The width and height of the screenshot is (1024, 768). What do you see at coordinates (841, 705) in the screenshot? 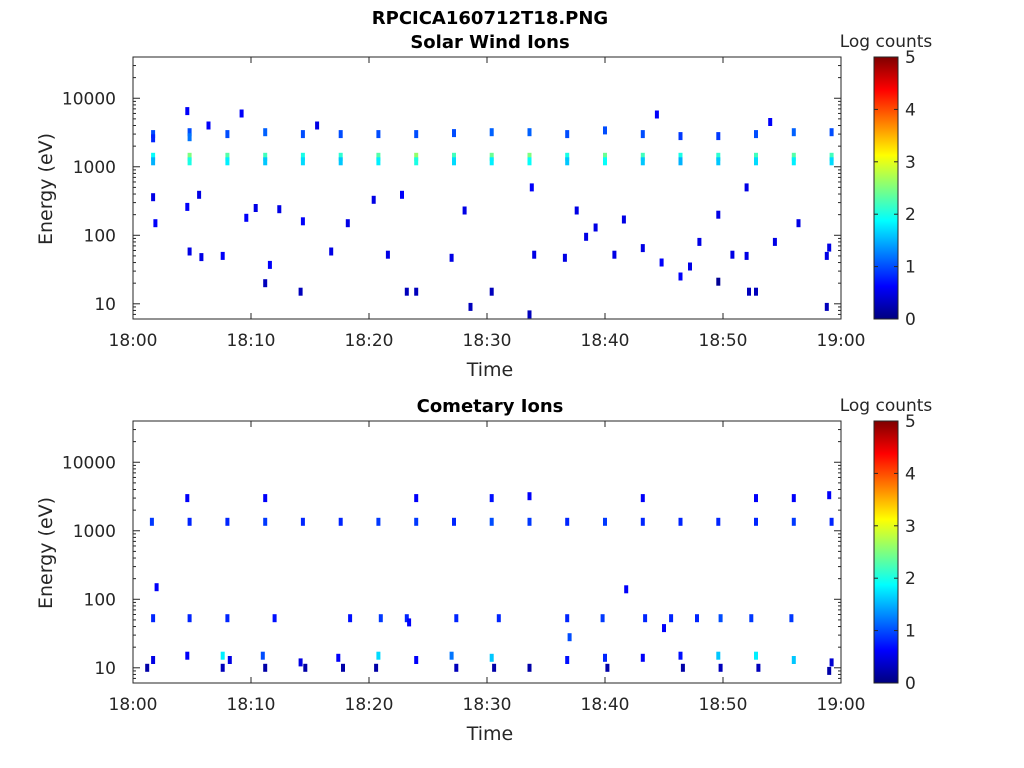
I see `cometary-xtick-label: 19:00` at bounding box center [841, 705].